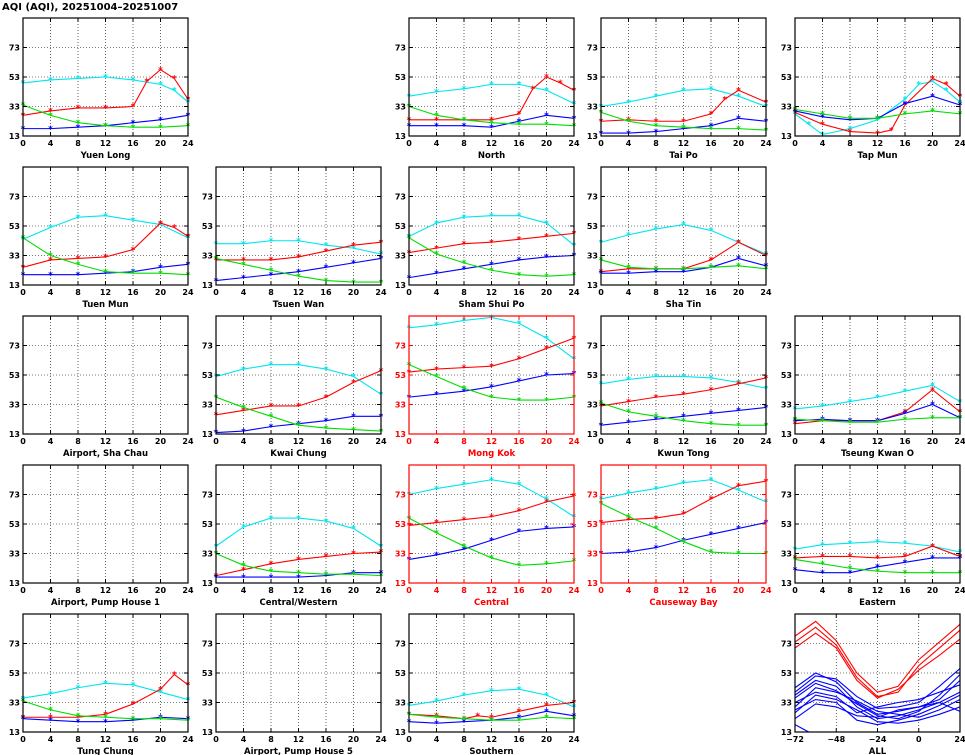  Describe the element at coordinates (101, 536) in the screenshot. I see `panel-airport-pump-house-1: 0 4 8 12 16 20 24 13 33 53 73 Airport, Pump House 1` at that location.